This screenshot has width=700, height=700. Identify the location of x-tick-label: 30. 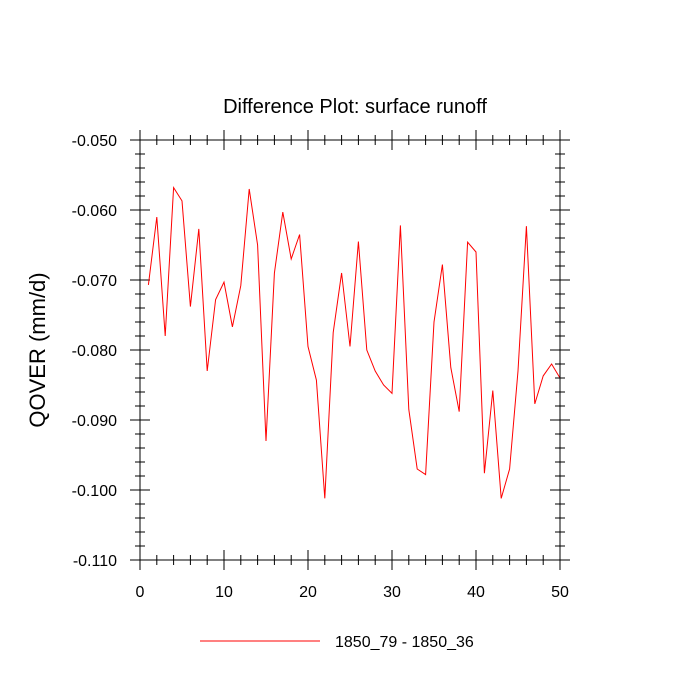
(392, 592).